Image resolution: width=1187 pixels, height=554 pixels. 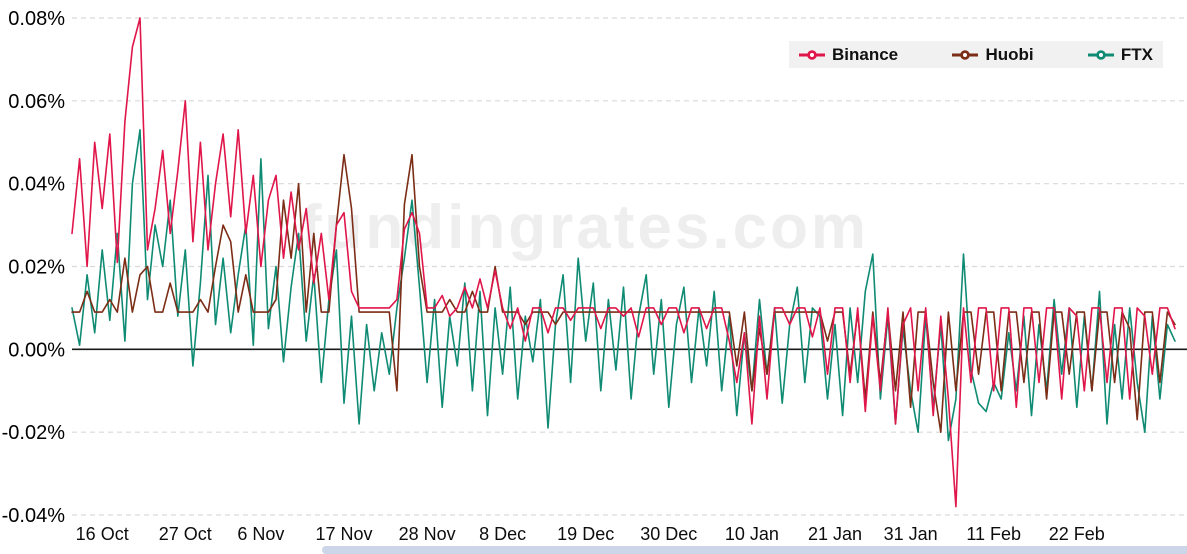 I want to click on x-tick-label: 28 Nov, so click(x=427, y=534).